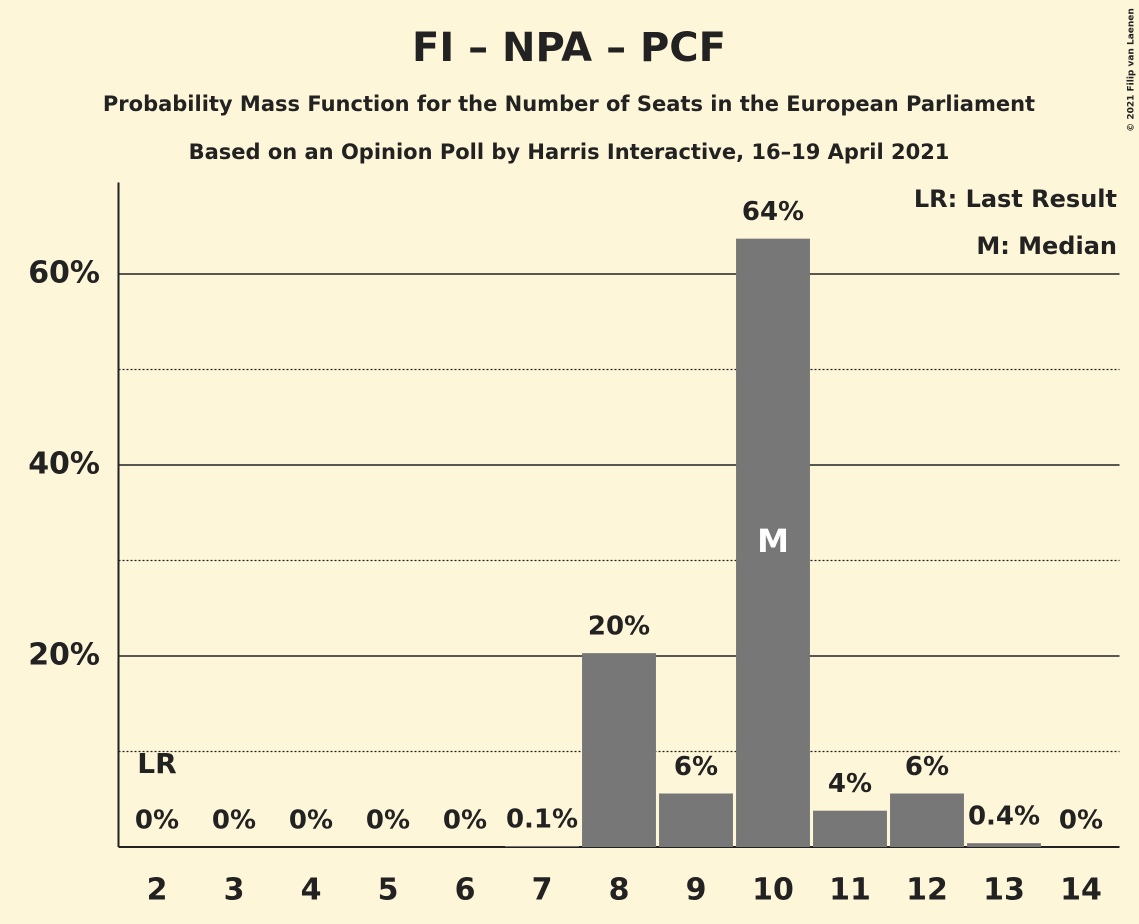 This screenshot has height=924, width=1139. I want to click on x-tick-label: 14, so click(1081, 890).